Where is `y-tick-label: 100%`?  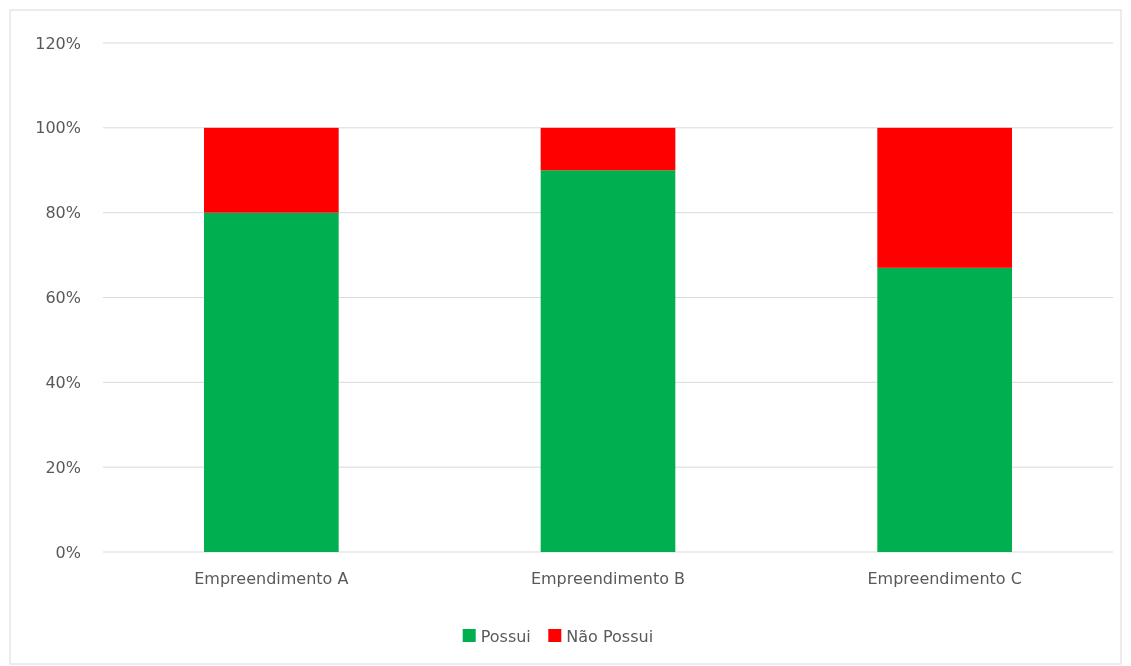 y-tick-label: 100% is located at coordinates (58, 128).